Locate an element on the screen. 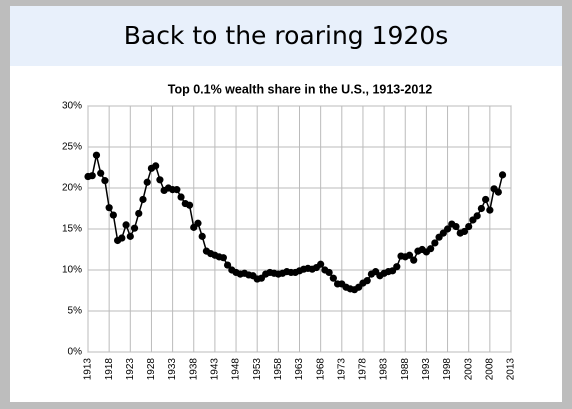 This screenshot has height=409, width=572. x-tick-label: 2008 is located at coordinates (489, 369).